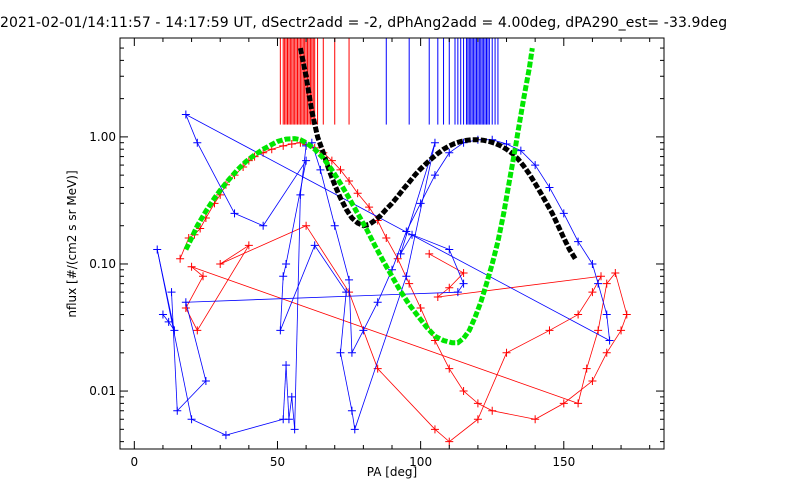  I want to click on x-tick-label: 0, so click(134, 462).